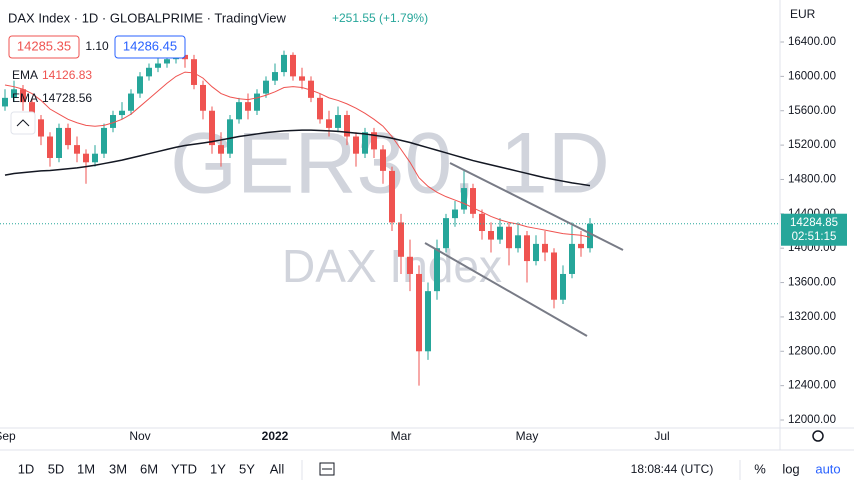 The width and height of the screenshot is (854, 492). What do you see at coordinates (380, 18) in the screenshot?
I see `change: +251.55 (+1.79%)` at bounding box center [380, 18].